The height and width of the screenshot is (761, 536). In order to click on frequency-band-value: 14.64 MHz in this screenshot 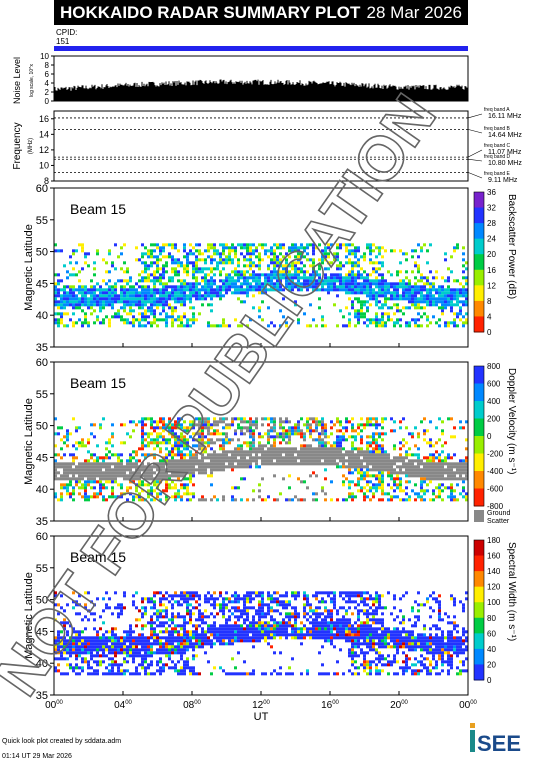, I will do `click(505, 135)`.